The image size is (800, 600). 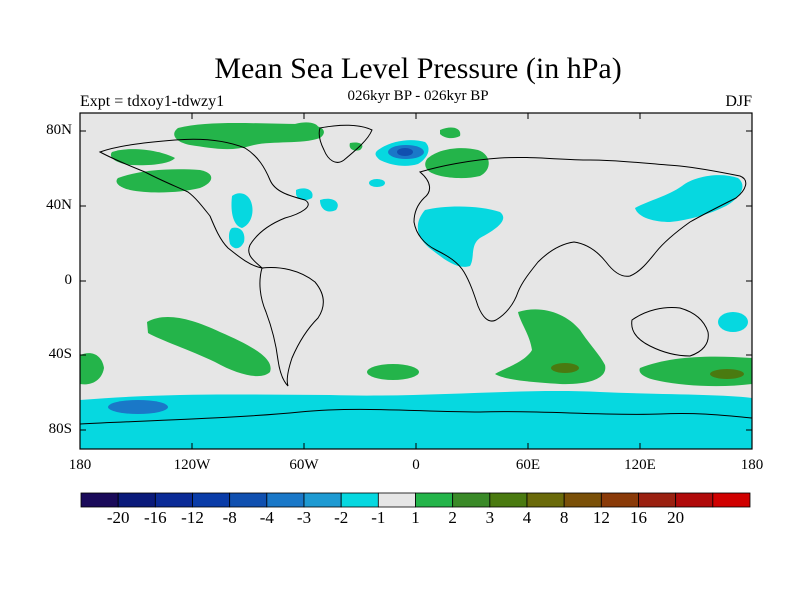 I want to click on lon-label-180w: 180, so click(x=80, y=465).